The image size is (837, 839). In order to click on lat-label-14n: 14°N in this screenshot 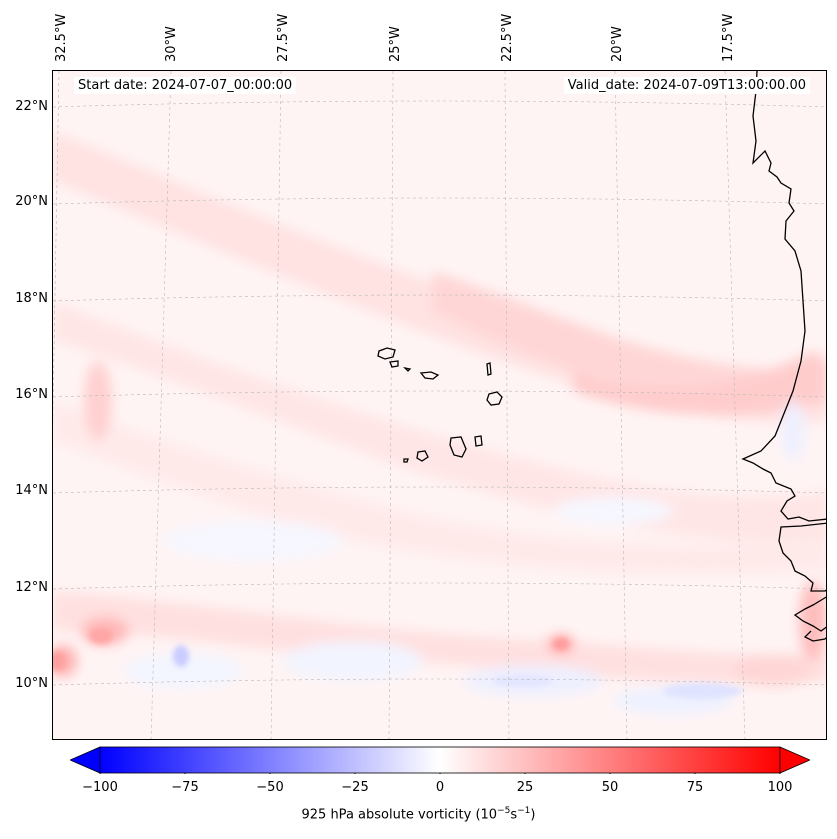, I will do `click(31, 490)`.